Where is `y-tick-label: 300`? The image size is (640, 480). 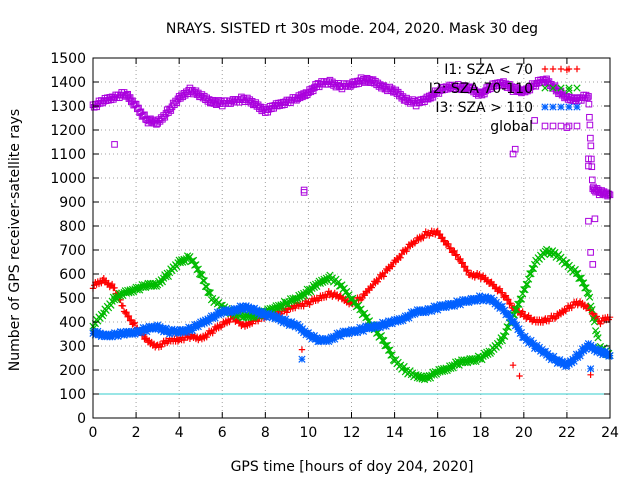
y-tick-label: 300 is located at coordinates (72, 347).